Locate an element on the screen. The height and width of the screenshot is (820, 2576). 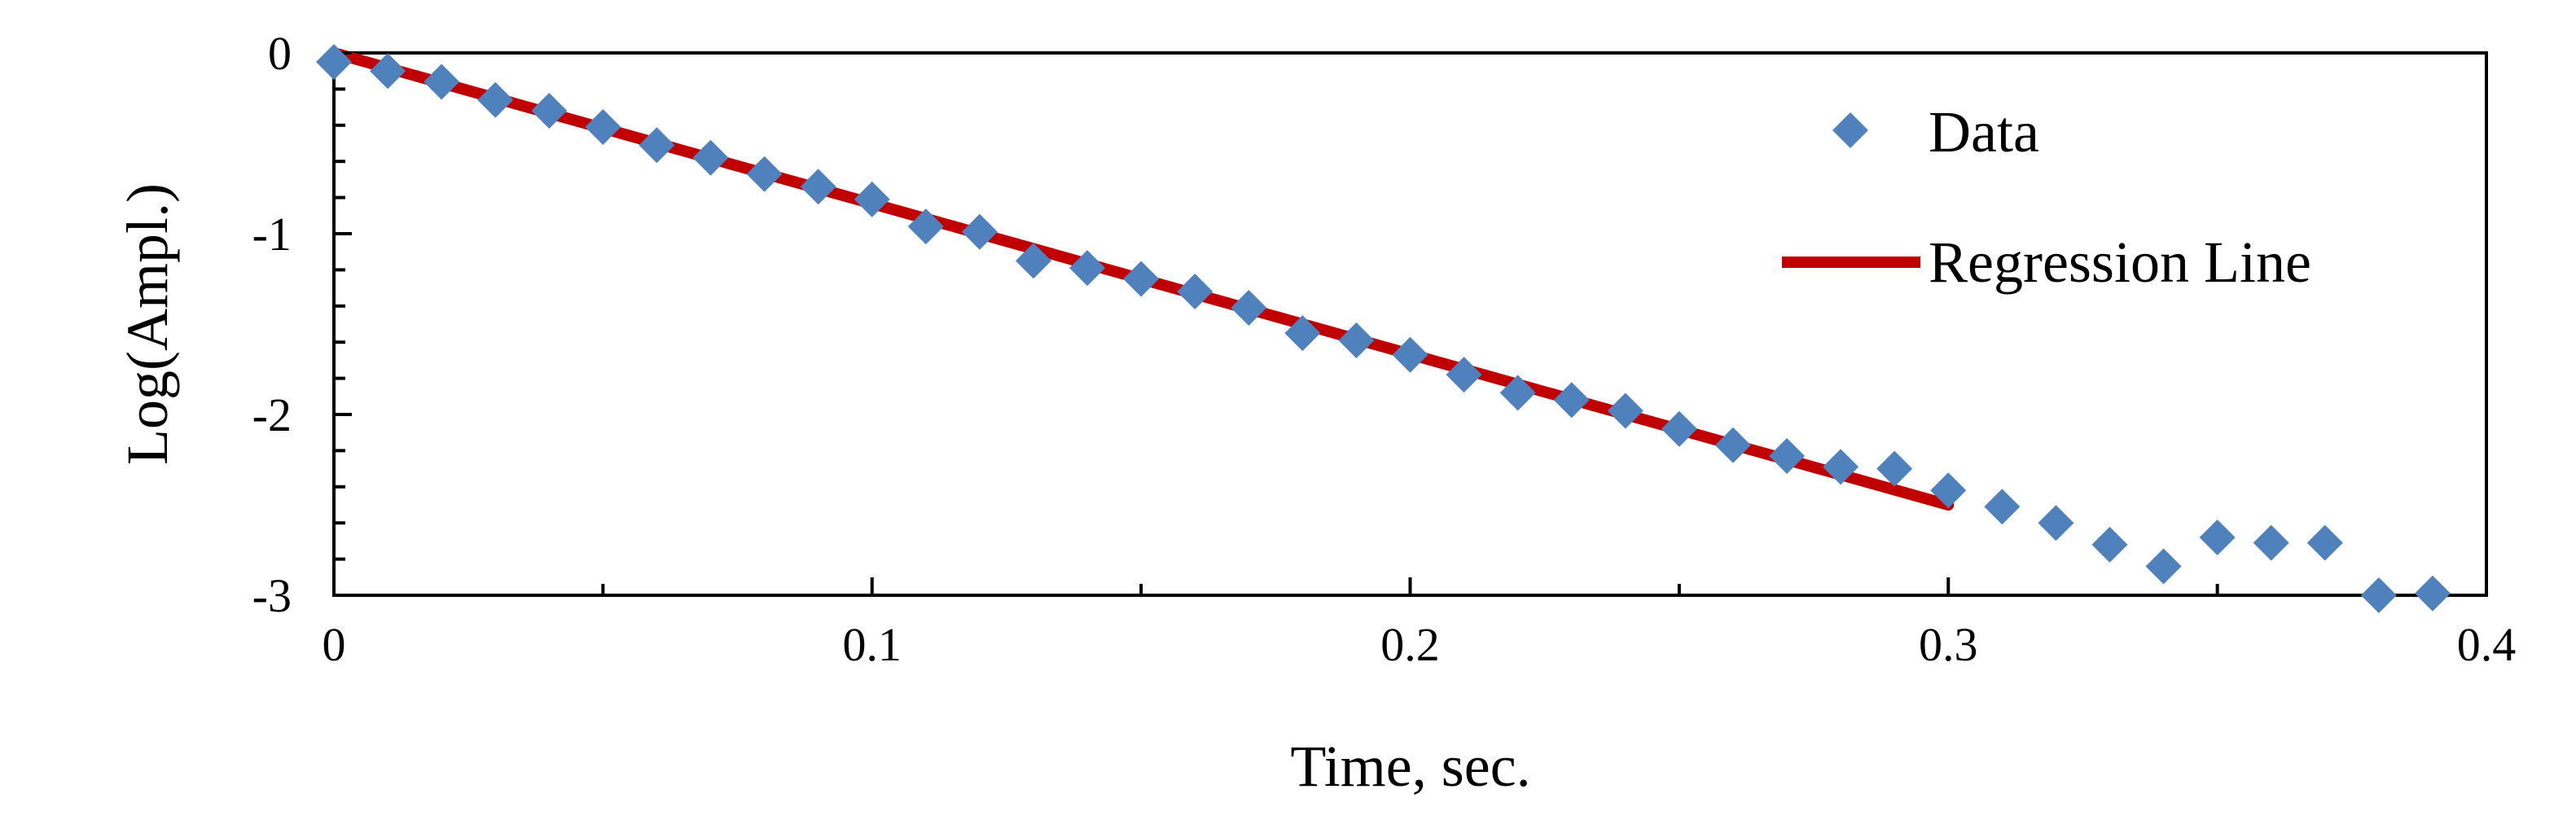
x-tick-label: 0.2 is located at coordinates (1410, 644).